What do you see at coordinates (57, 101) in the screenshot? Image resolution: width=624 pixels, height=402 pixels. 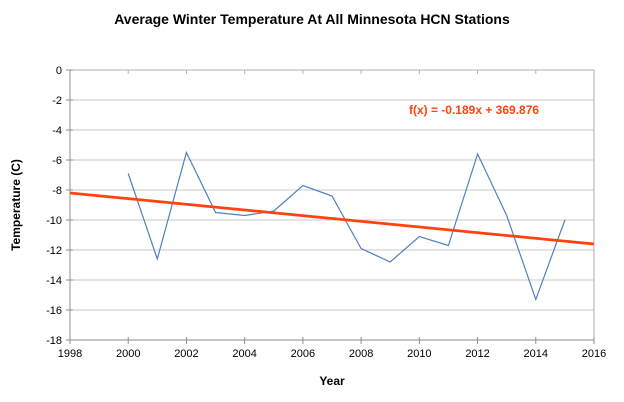 I see `y-tick-label: -2` at bounding box center [57, 101].